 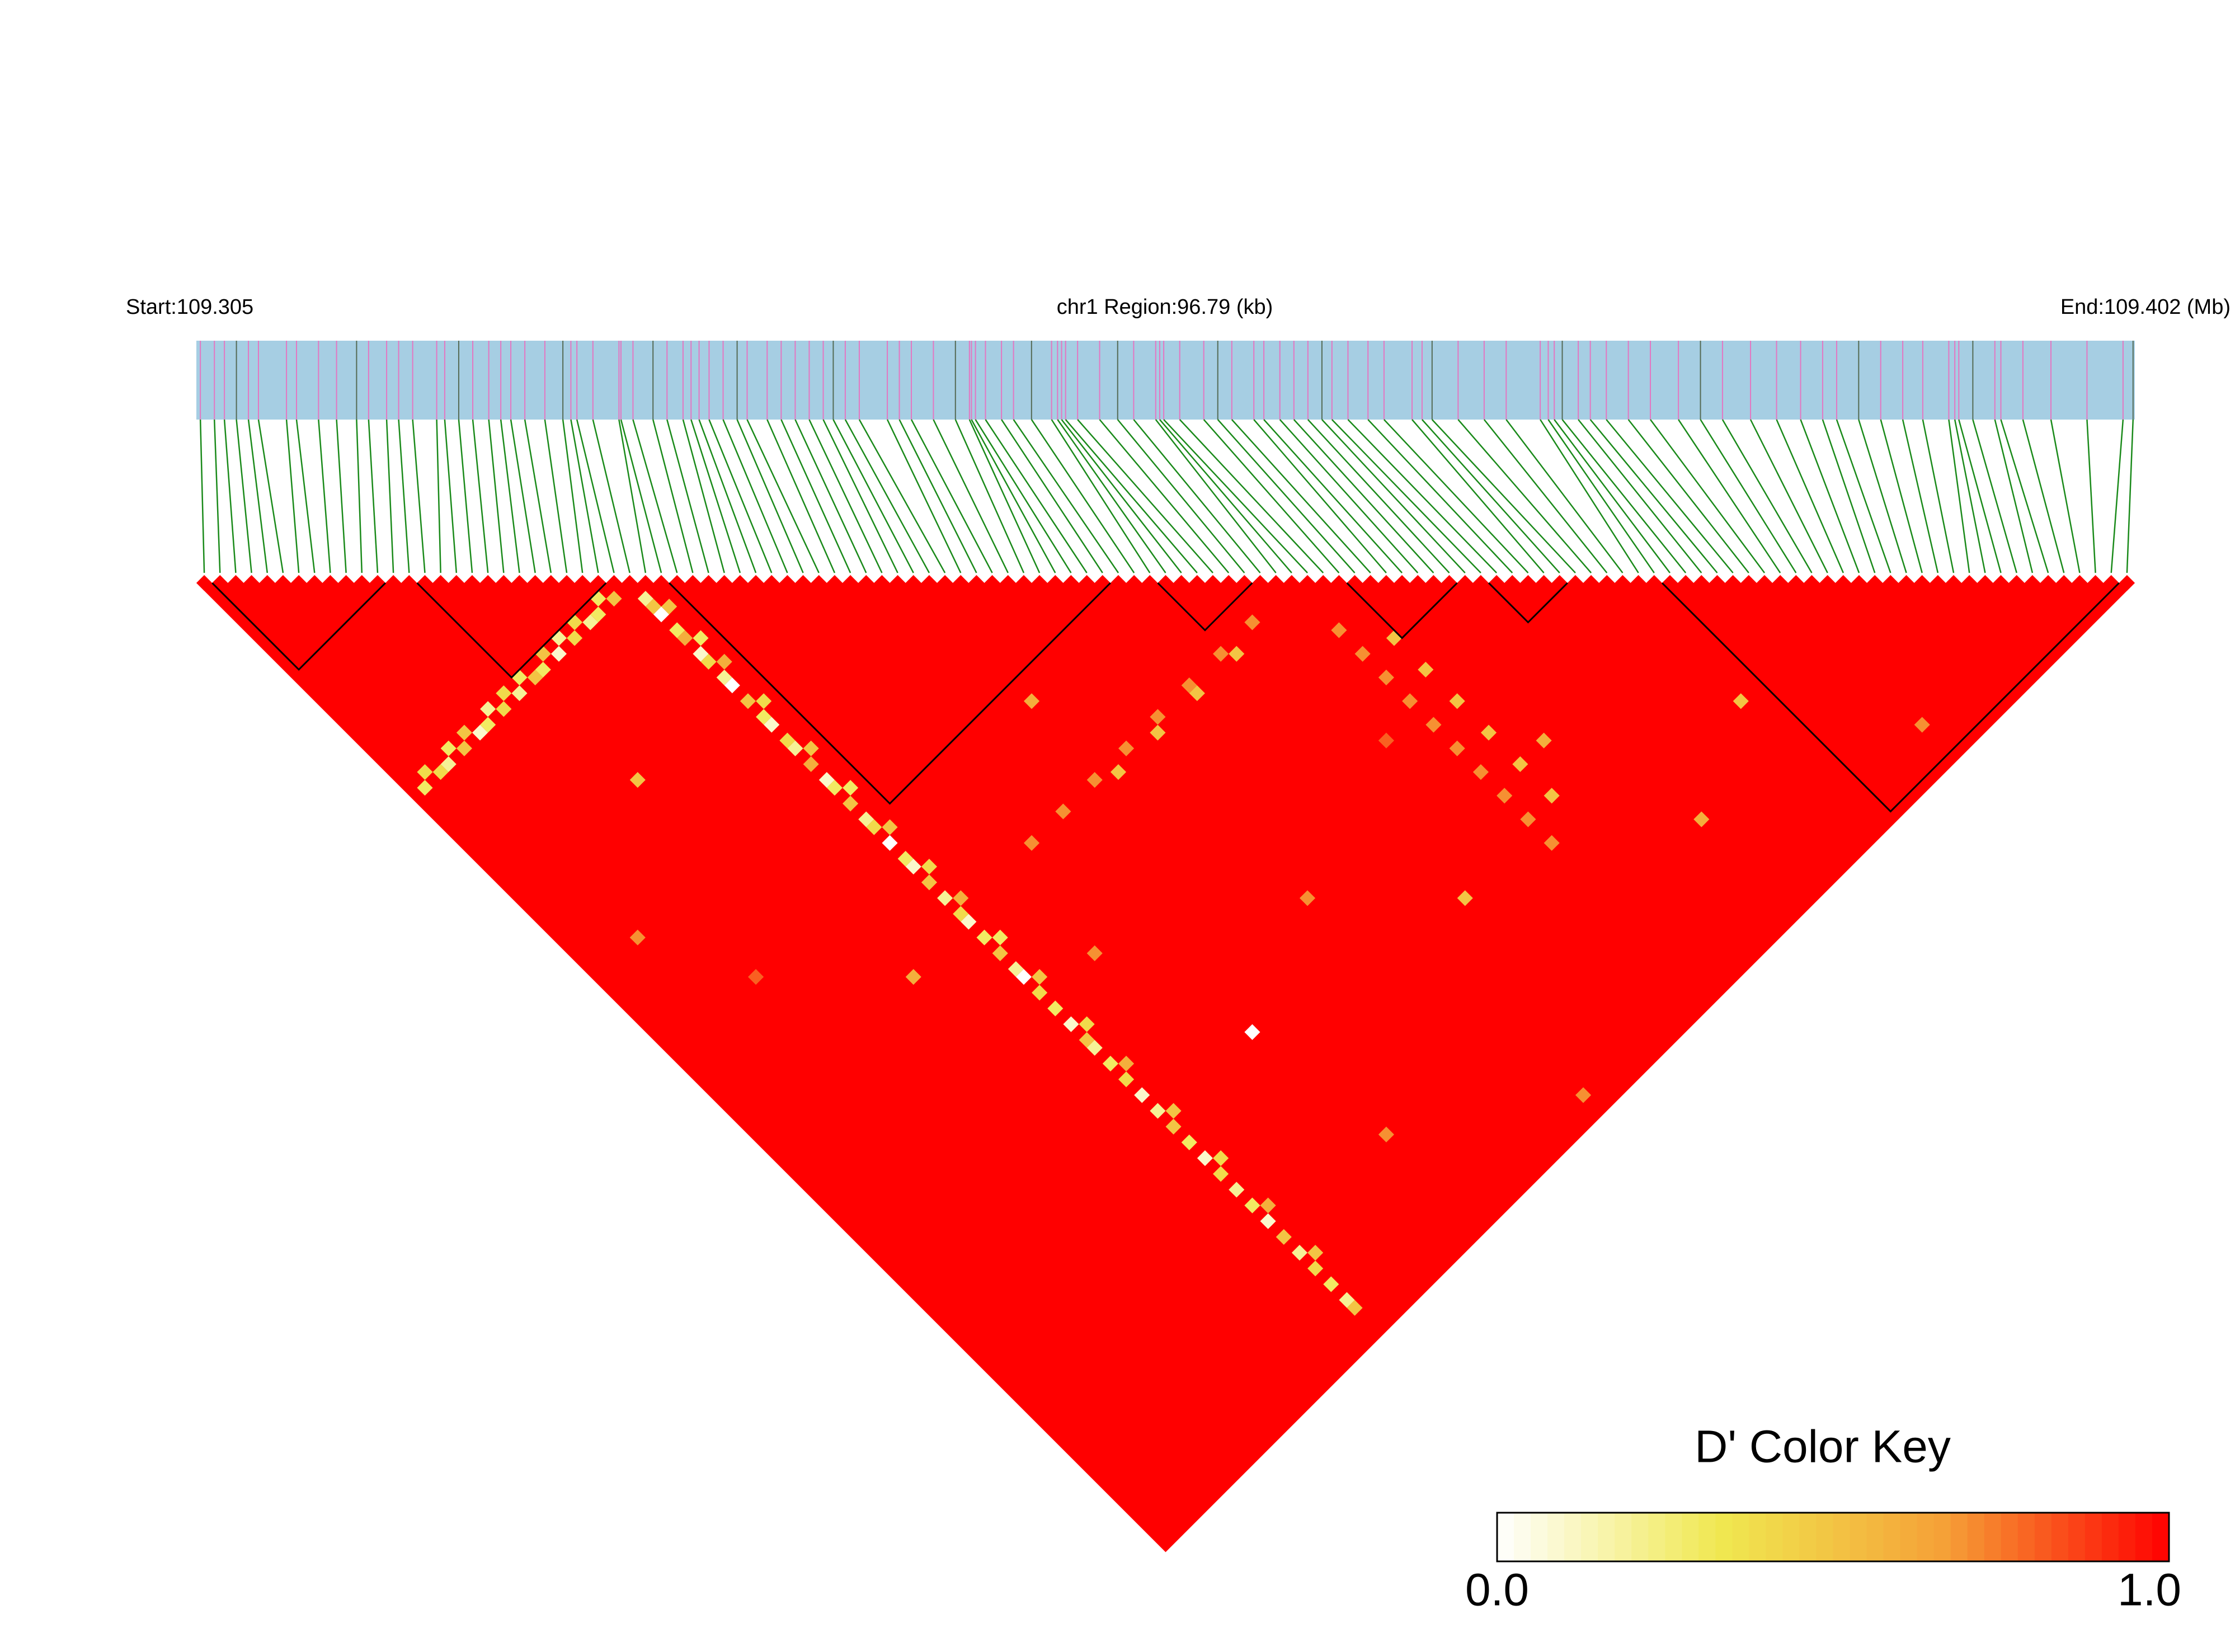 I want to click on ld-block, so click(x=1205, y=607).